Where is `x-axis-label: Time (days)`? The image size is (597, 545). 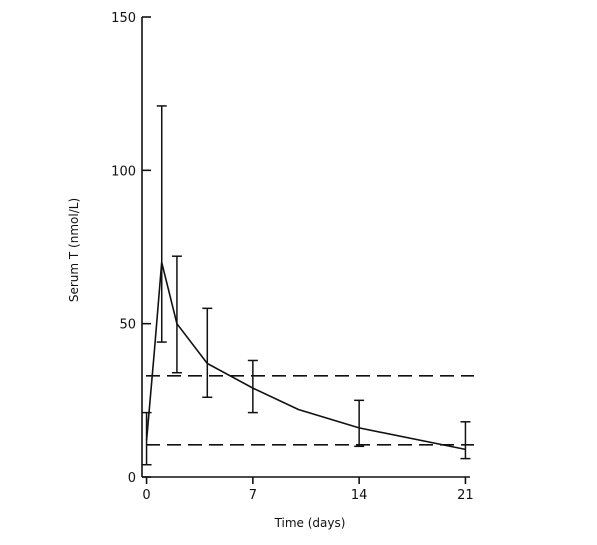
x-axis-label: Time (days) is located at coordinates (310, 523).